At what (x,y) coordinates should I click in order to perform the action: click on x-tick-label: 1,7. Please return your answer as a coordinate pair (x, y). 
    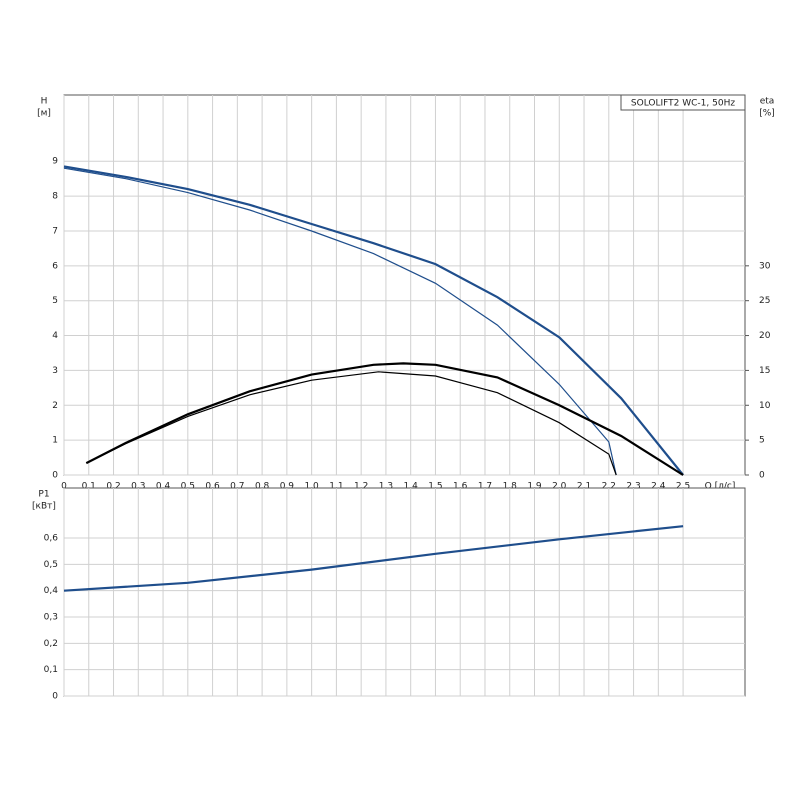
    Looking at the image, I should click on (485, 487).